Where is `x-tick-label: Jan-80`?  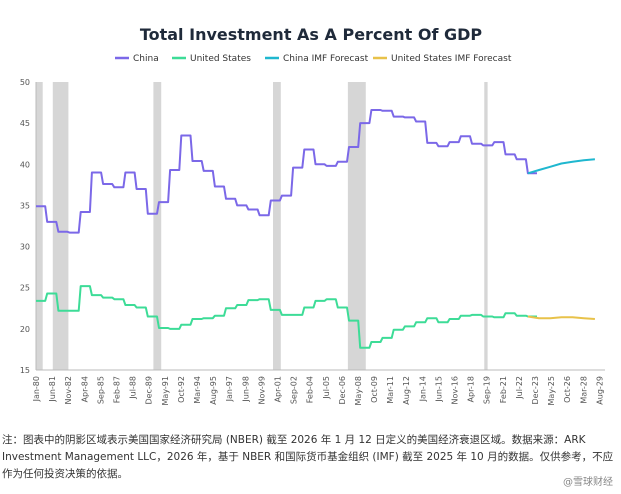
x-tick-label: Jan-80 is located at coordinates (36, 389).